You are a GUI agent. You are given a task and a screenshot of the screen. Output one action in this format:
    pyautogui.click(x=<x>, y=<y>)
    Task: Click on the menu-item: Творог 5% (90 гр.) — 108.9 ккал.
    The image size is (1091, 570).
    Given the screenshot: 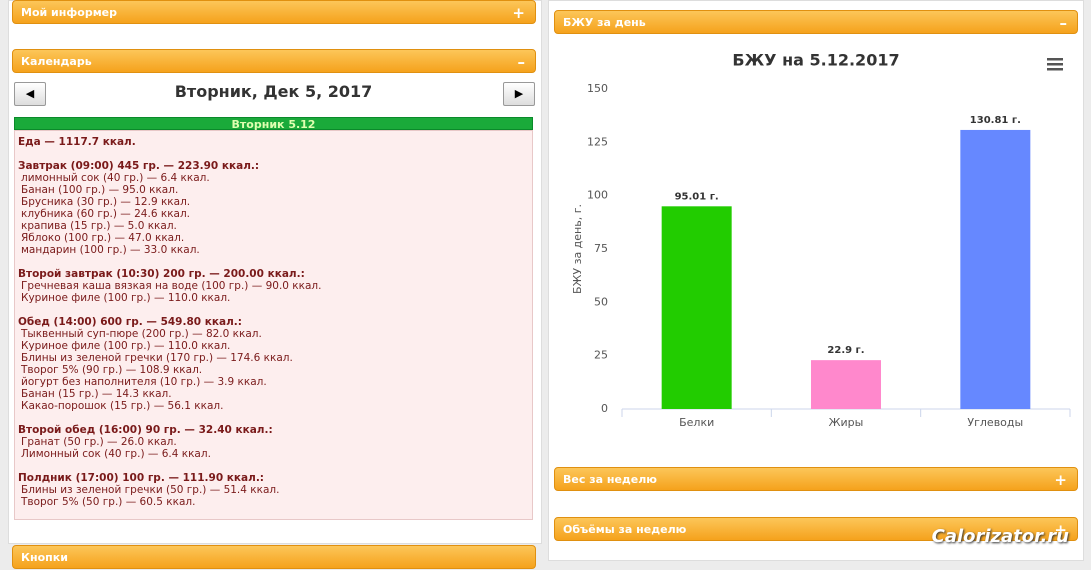 What is the action you would take?
    pyautogui.click(x=112, y=370)
    